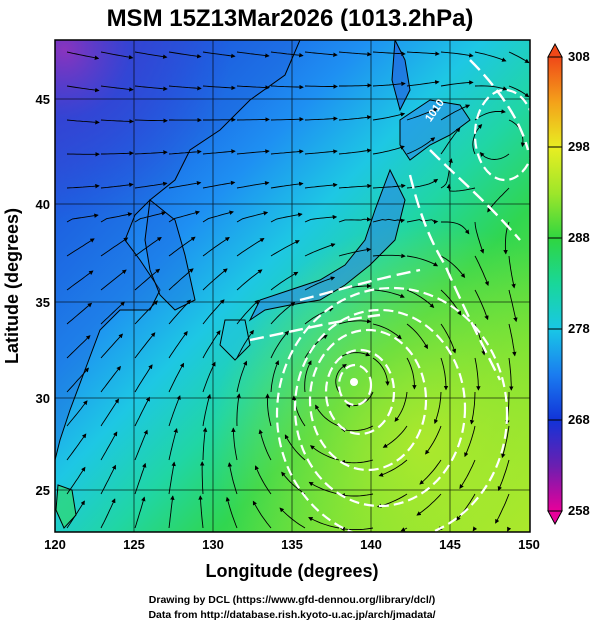  I want to click on sakhalin-island, so click(401, 76).